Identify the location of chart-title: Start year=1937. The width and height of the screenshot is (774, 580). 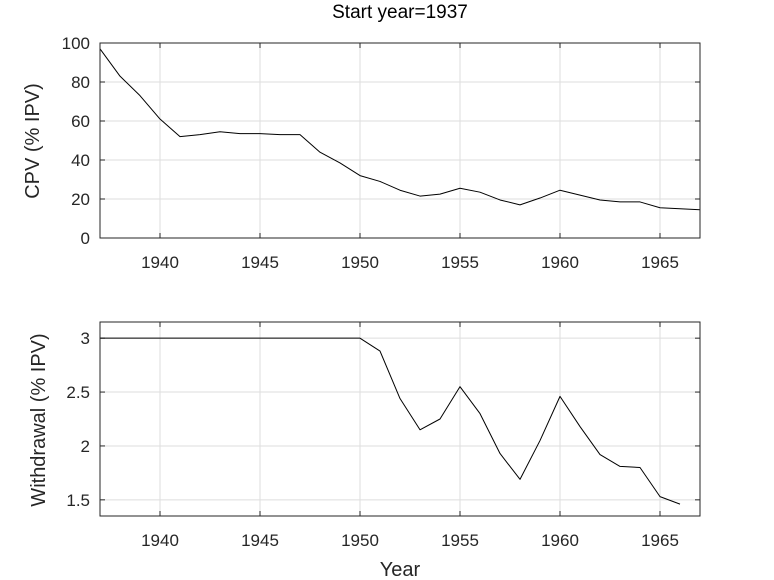
(400, 12).